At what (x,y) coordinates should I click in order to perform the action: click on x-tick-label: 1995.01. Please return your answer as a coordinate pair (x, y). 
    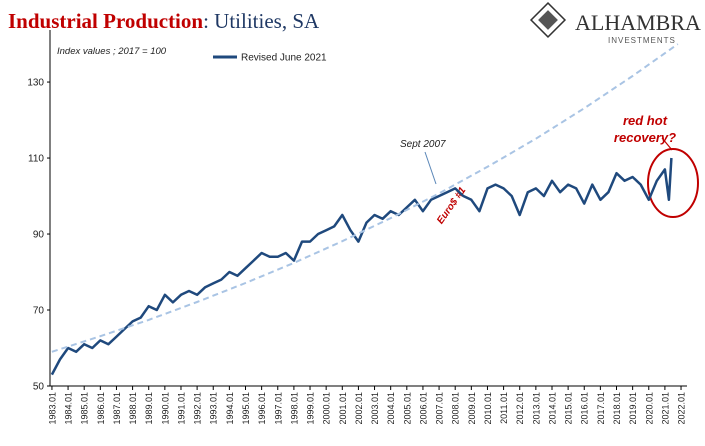
    Looking at the image, I should click on (246, 408).